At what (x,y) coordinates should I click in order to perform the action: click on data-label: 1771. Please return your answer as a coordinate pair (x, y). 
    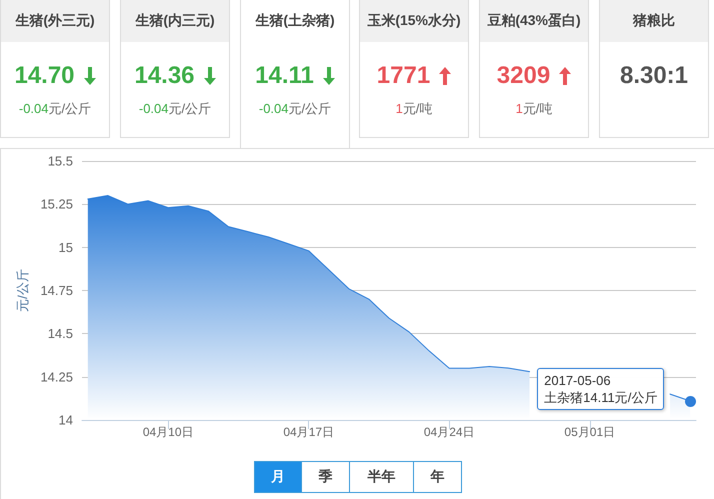
    Looking at the image, I should click on (403, 76).